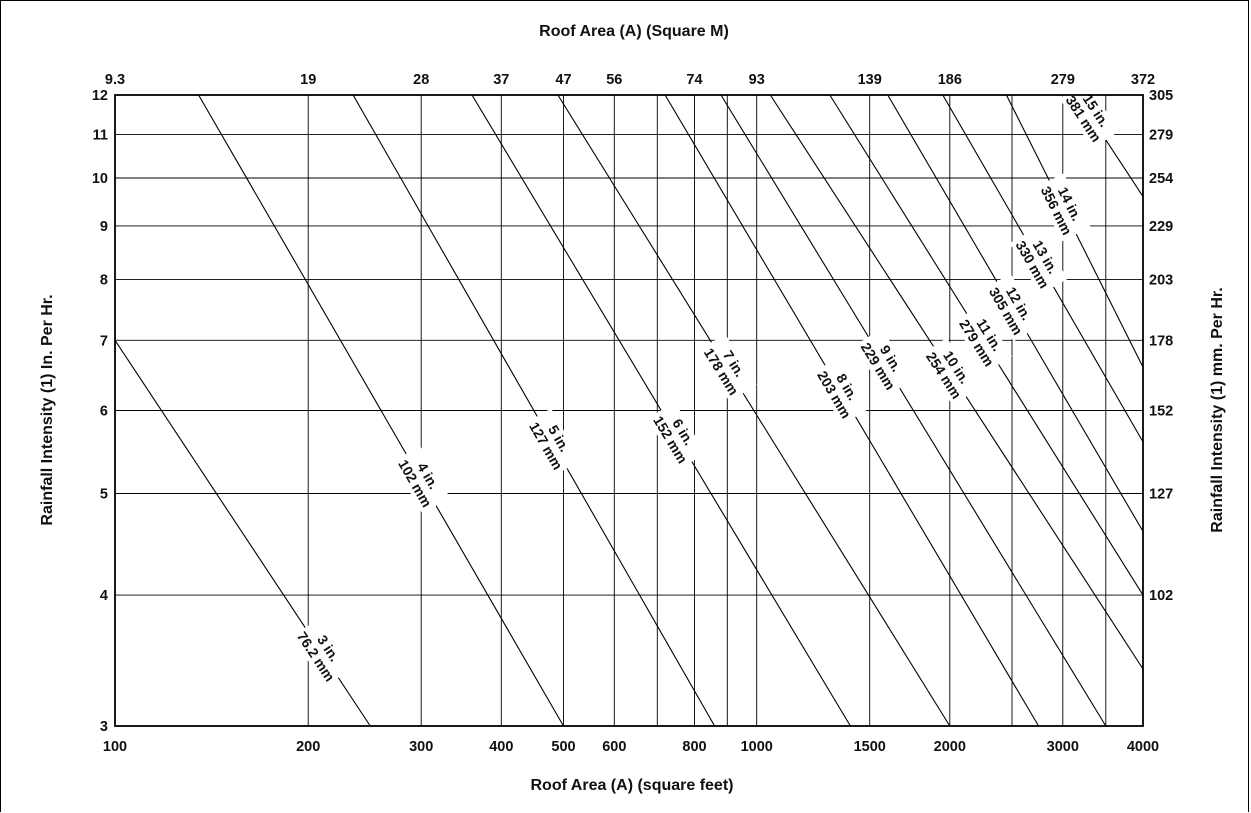 Image resolution: width=1251 pixels, height=813 pixels. What do you see at coordinates (501, 80) in the screenshot?
I see `x-top-tick-label: 37` at bounding box center [501, 80].